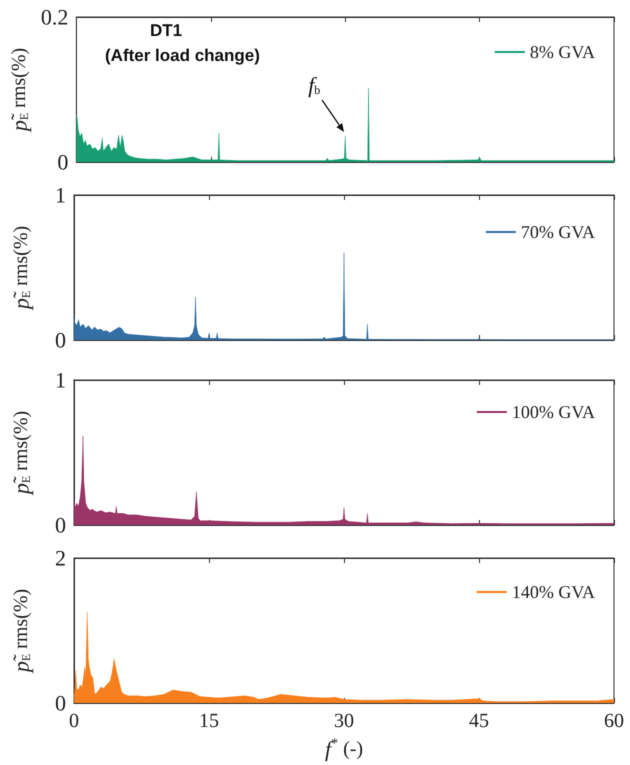 This screenshot has height=765, width=630. Describe the element at coordinates (60, 558) in the screenshot. I see `y-tick-label: 2` at that location.